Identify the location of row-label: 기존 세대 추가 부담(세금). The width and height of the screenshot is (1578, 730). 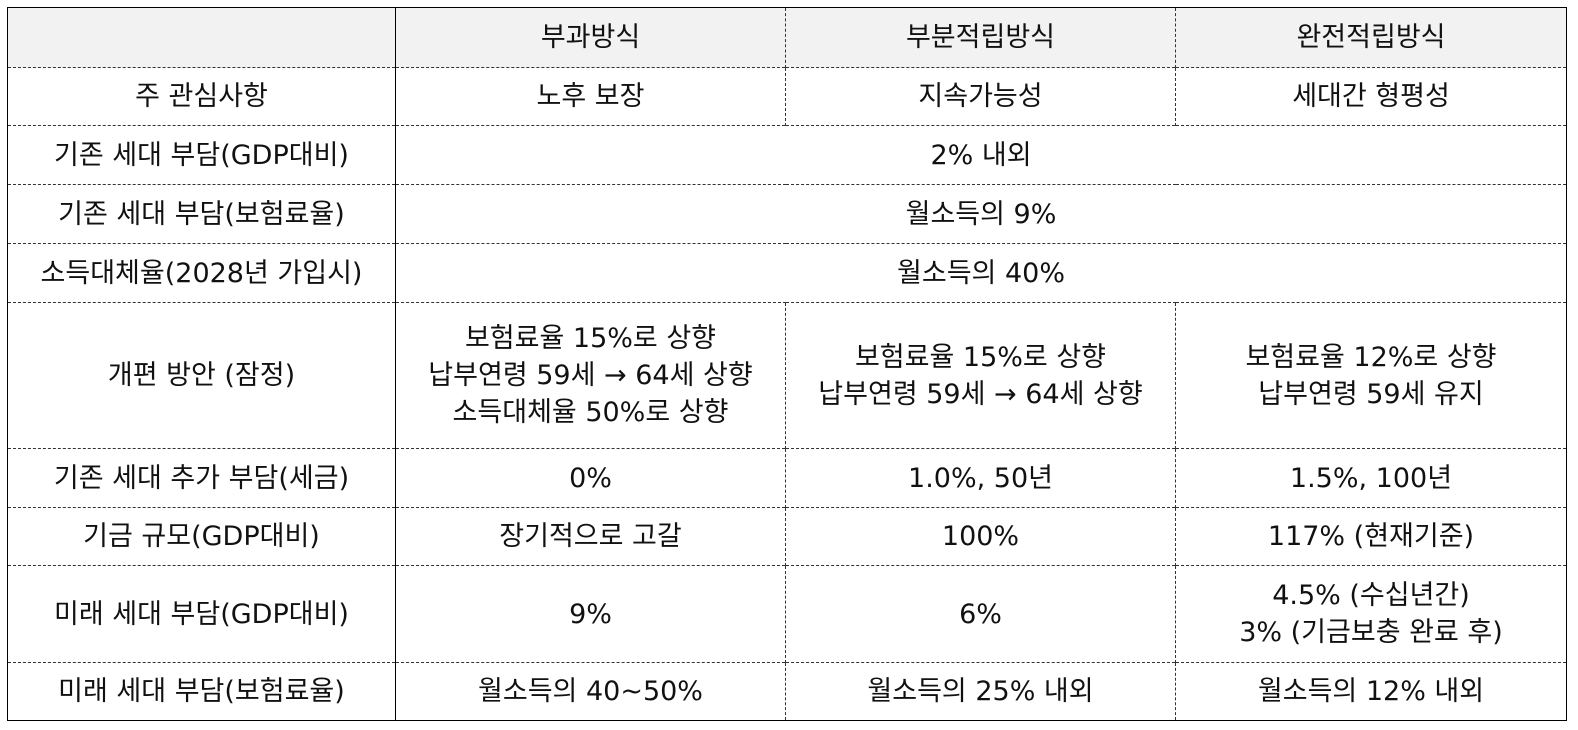
(201, 478).